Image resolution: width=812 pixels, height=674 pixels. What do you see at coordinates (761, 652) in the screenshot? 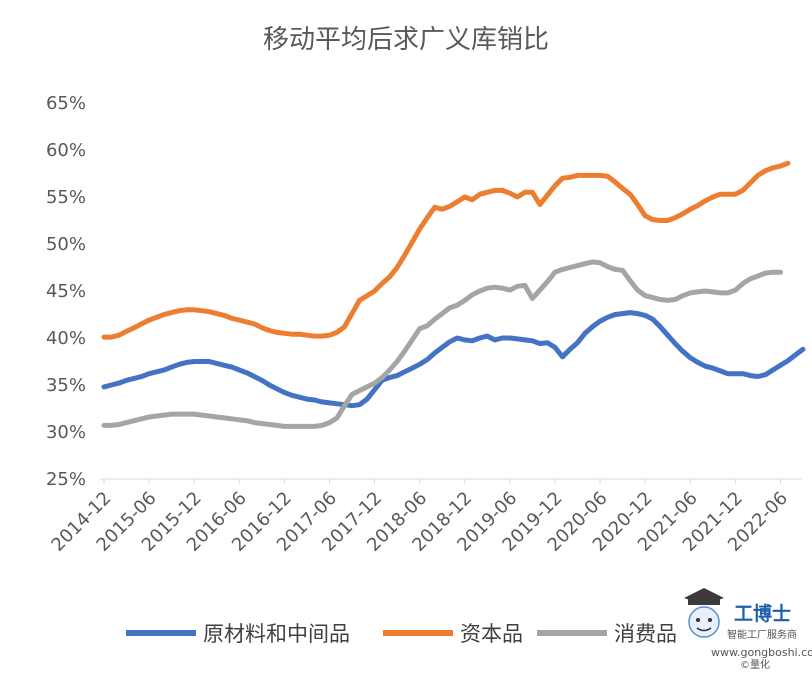
I see `watermark-url: www.gongboshi.com` at bounding box center [761, 652].